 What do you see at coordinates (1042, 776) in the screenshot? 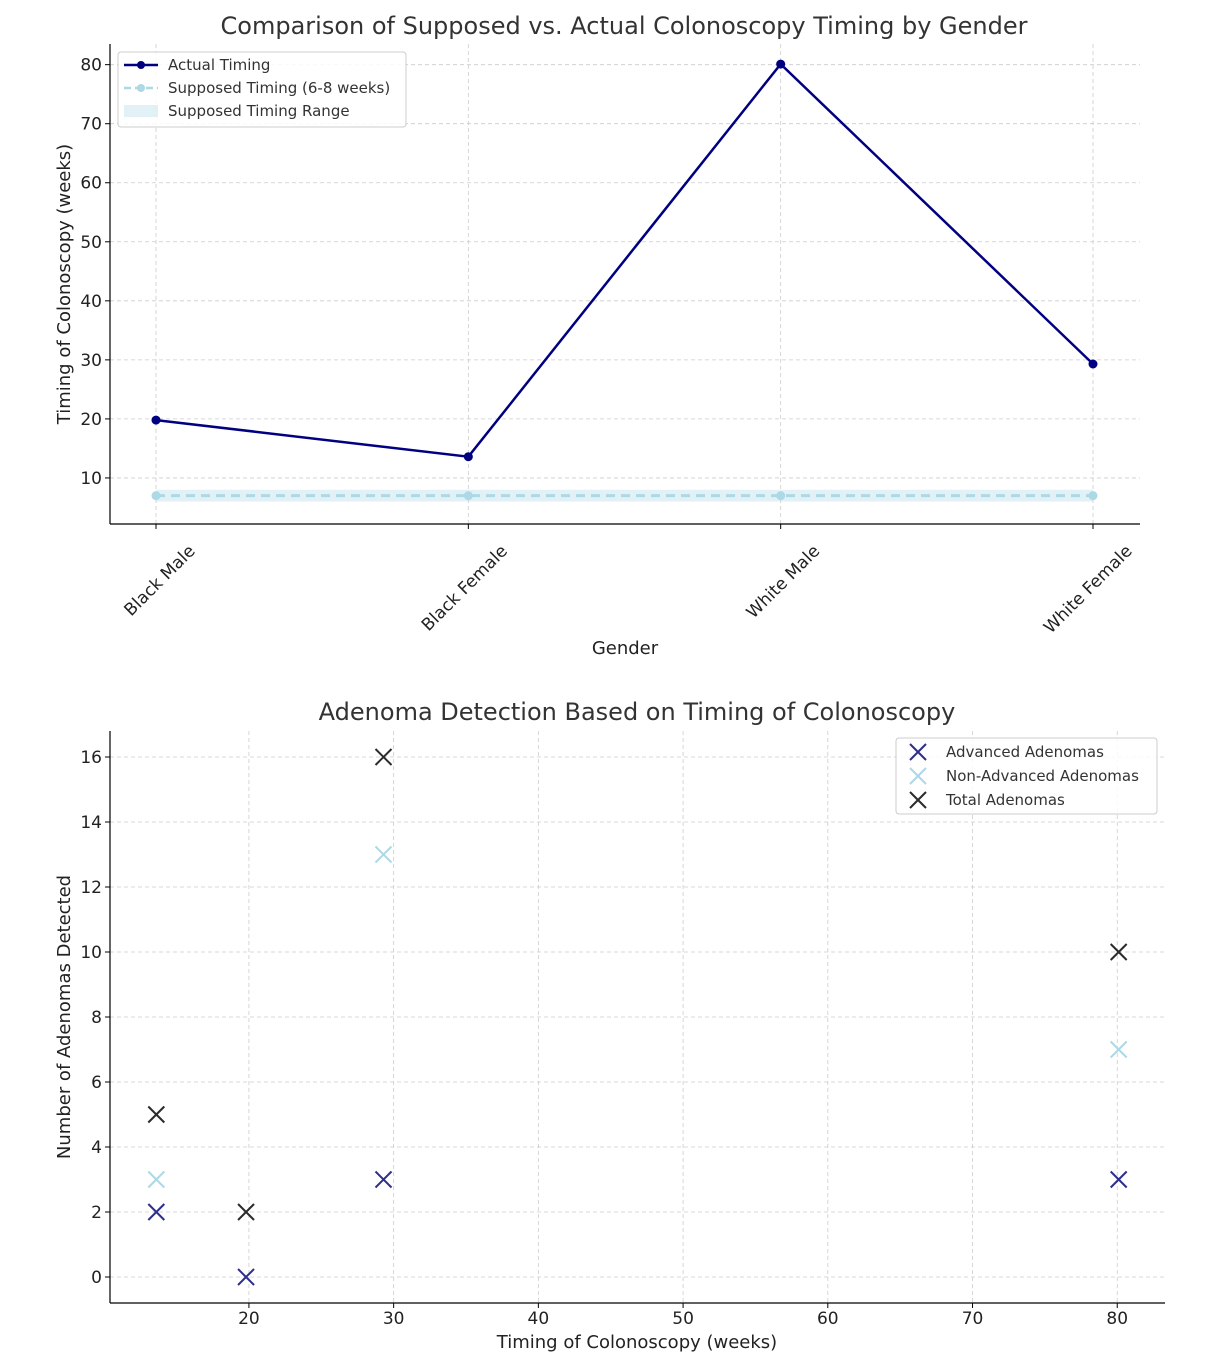
I see `legend-label: Non-Advanced Adenomas` at bounding box center [1042, 776].